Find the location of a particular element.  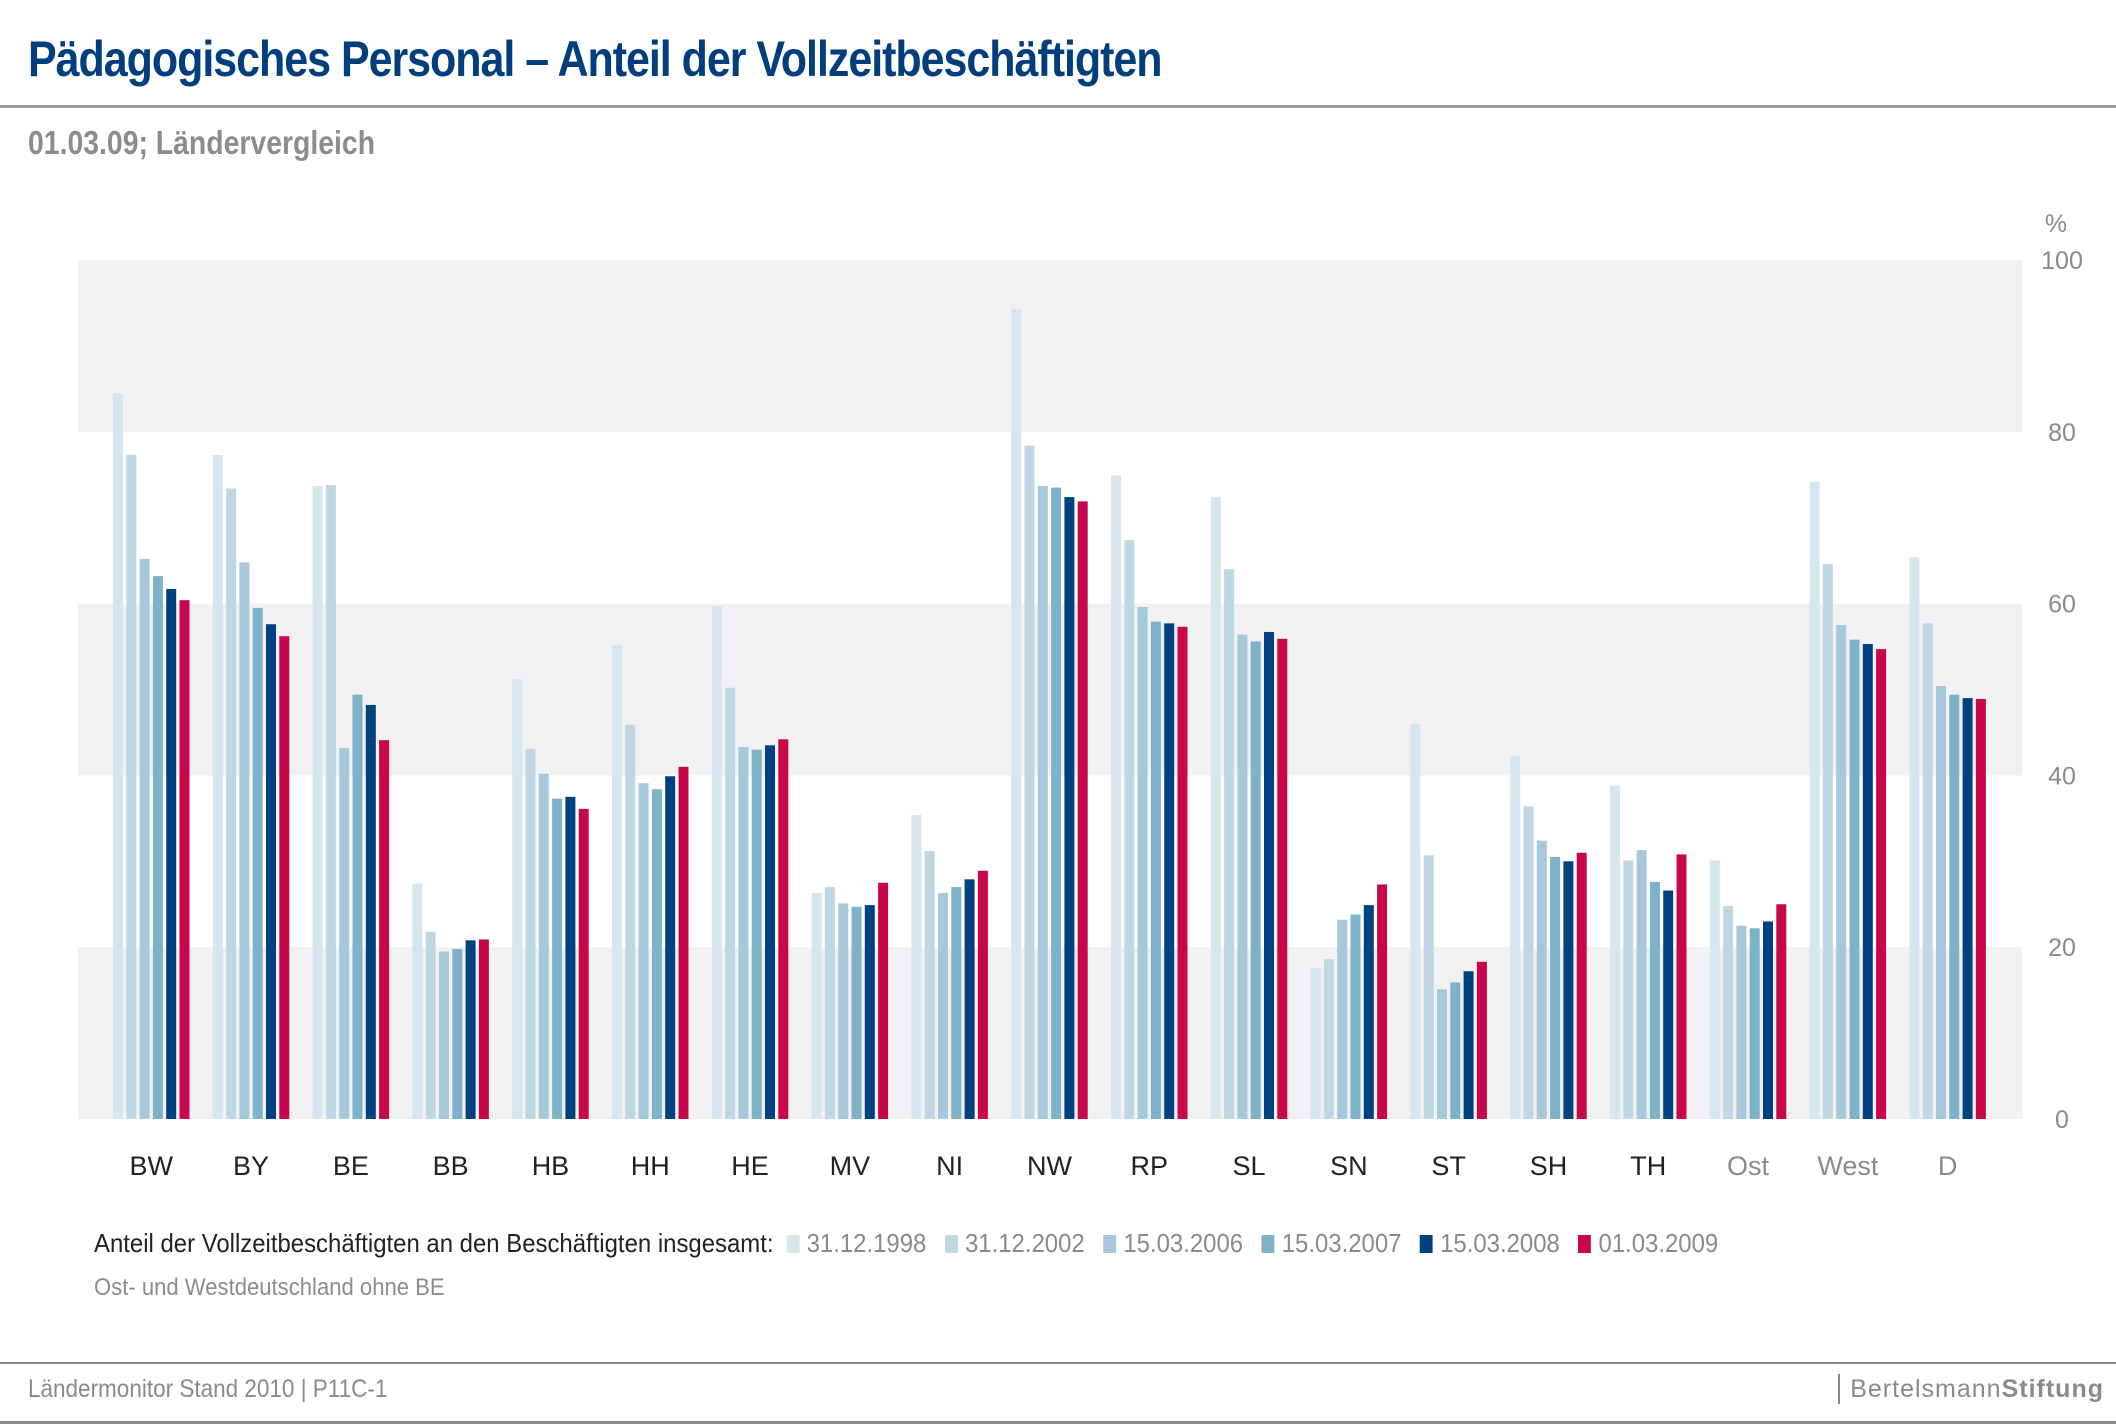

grid-band is located at coordinates (1050, 1033).